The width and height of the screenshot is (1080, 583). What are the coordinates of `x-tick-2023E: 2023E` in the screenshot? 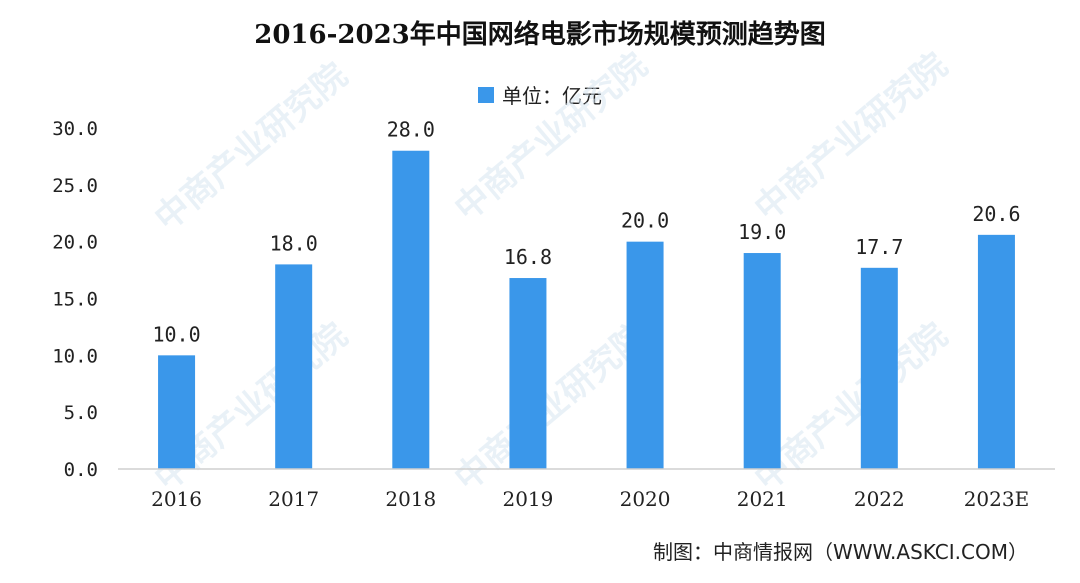 It's located at (997, 499).